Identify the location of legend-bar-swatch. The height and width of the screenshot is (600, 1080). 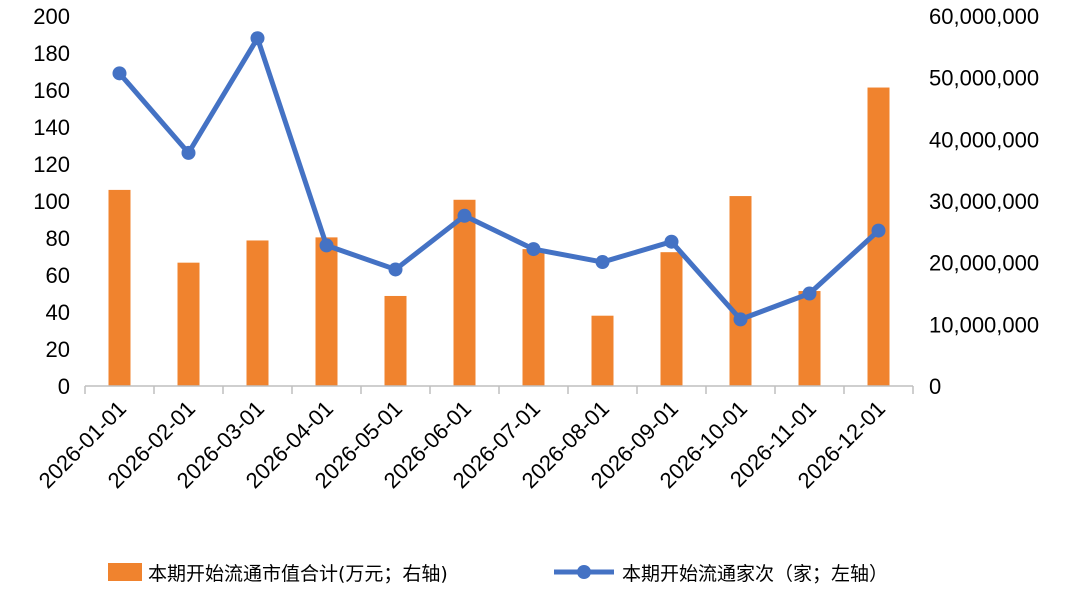
(125, 572).